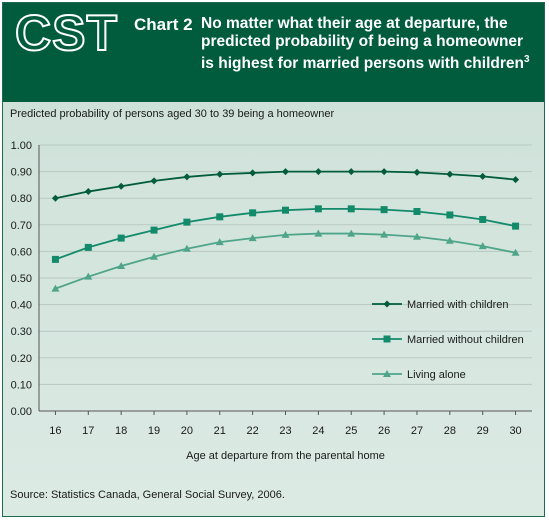 The image size is (549, 521). I want to click on legend-label: Married without children, so click(465, 340).